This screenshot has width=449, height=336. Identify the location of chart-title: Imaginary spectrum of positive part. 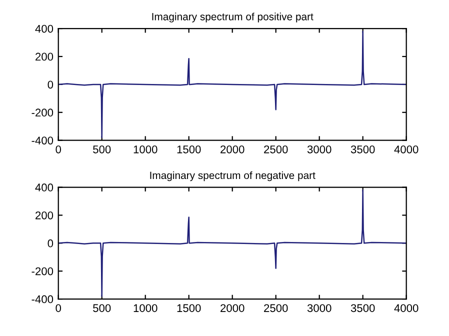
(233, 17).